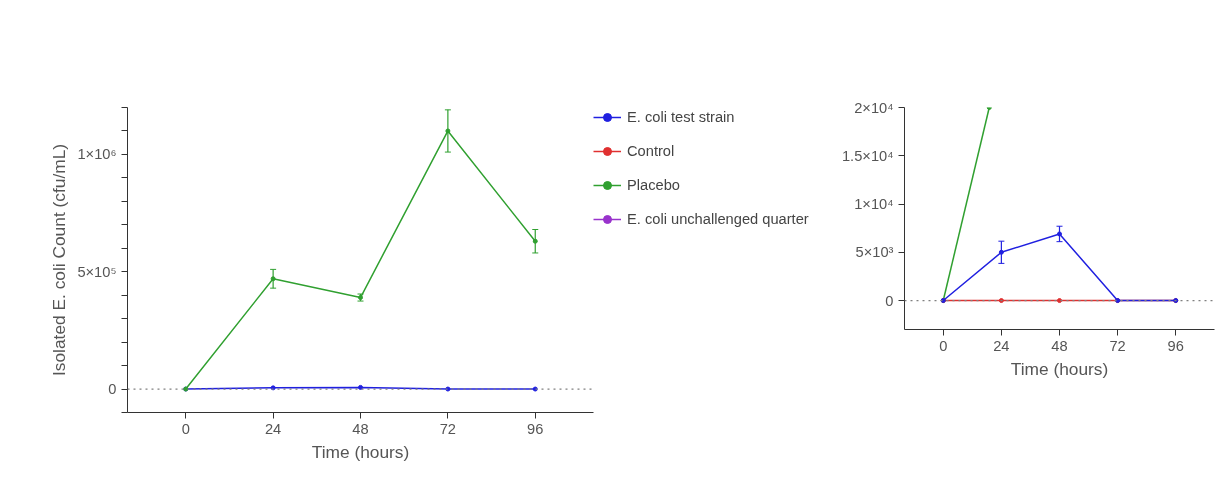 The image size is (1231, 504). I want to click on legend-label: E. coli unchallenged quarter, so click(718, 219).